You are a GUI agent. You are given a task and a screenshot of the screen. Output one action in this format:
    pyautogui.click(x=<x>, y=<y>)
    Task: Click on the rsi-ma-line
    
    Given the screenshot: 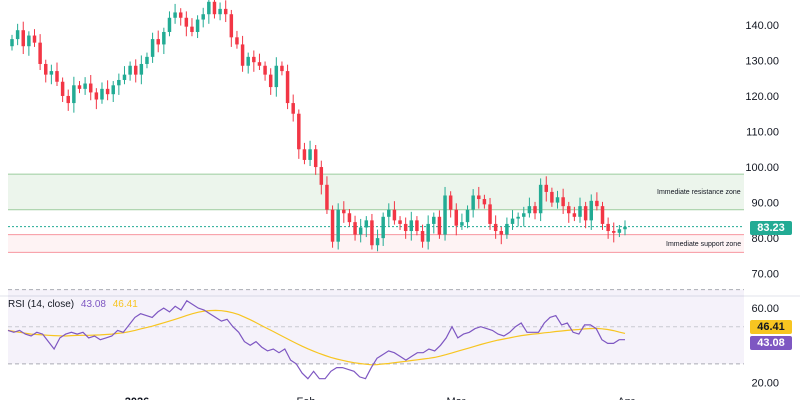 What is the action you would take?
    pyautogui.click(x=316, y=337)
    